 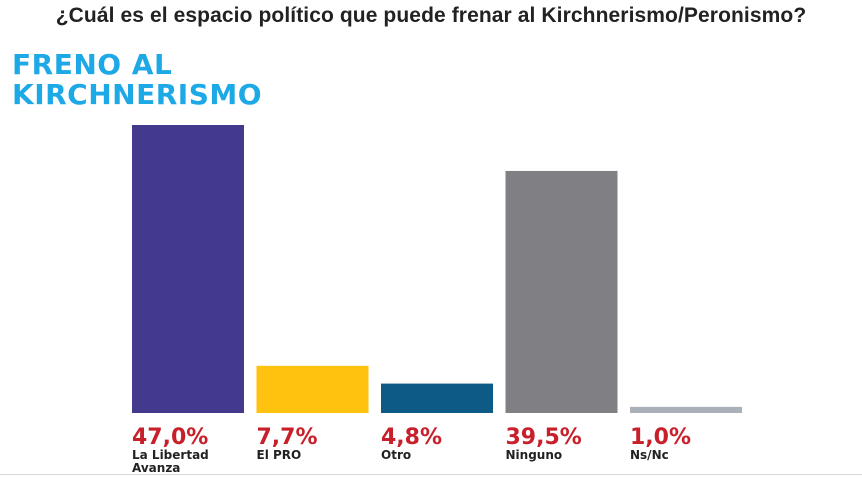 I want to click on bar-value-label-4: 1,0%, so click(x=660, y=437).